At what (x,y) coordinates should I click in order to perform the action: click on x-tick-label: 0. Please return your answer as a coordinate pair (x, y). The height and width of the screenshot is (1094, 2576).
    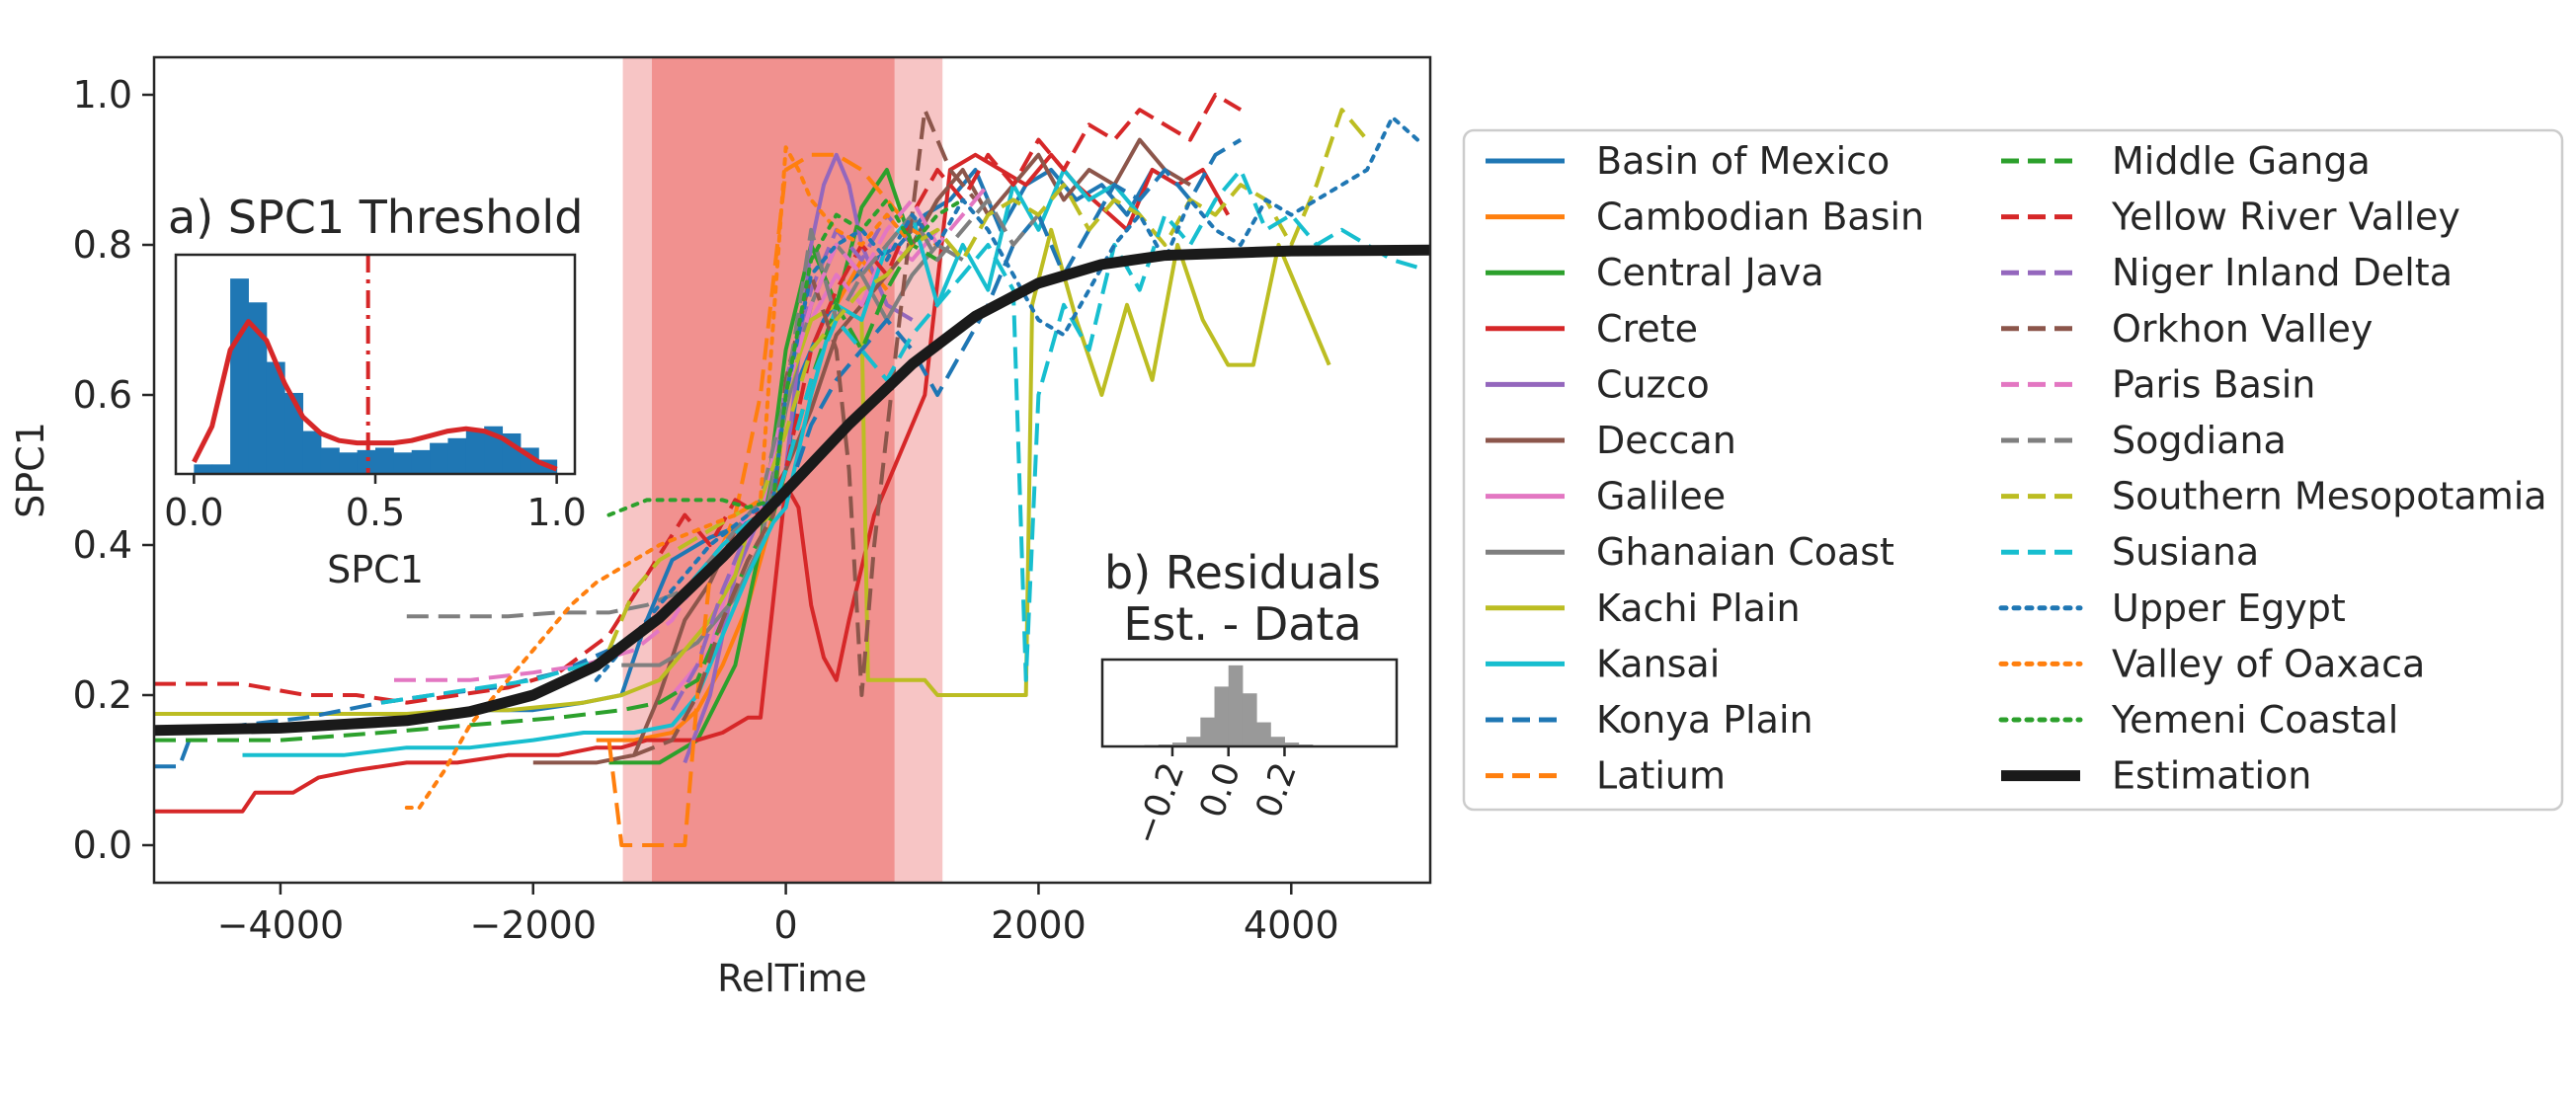
    Looking at the image, I should click on (786, 925).